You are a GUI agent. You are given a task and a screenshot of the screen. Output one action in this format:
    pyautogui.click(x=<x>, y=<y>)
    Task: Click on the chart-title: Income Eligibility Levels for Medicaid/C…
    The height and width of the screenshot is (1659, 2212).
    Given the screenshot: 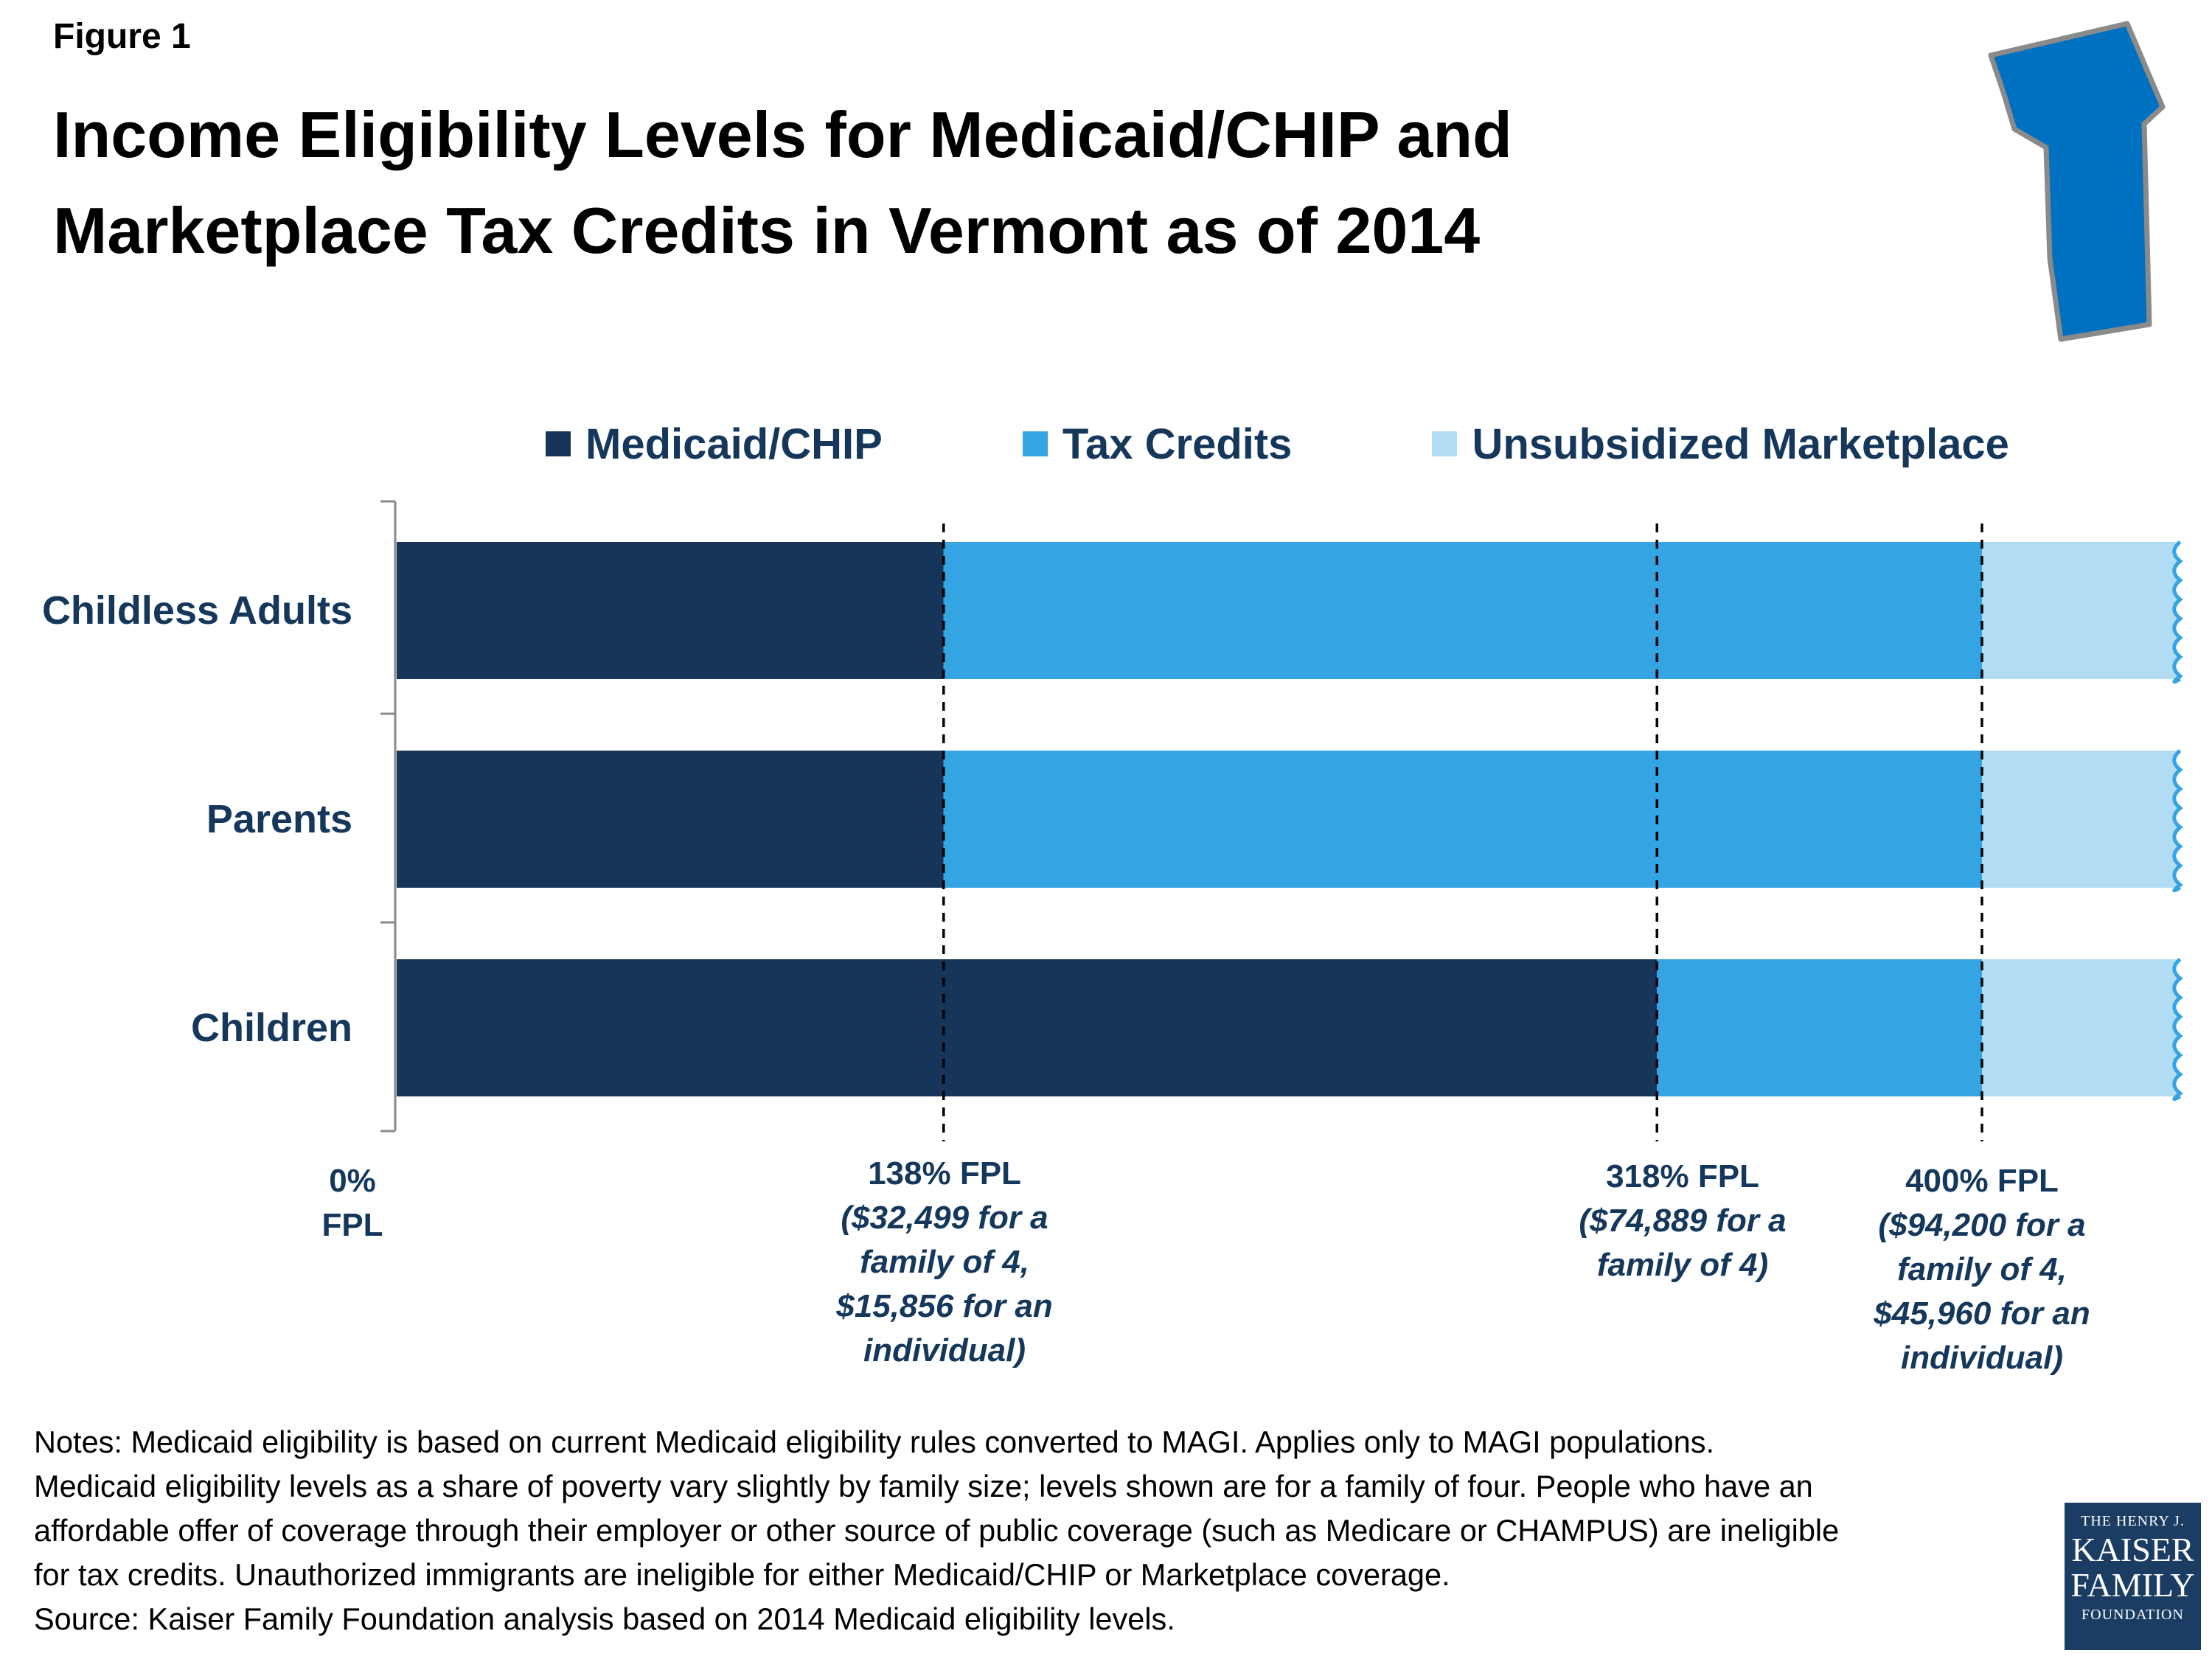 What is the action you would take?
    pyautogui.click(x=864, y=183)
    